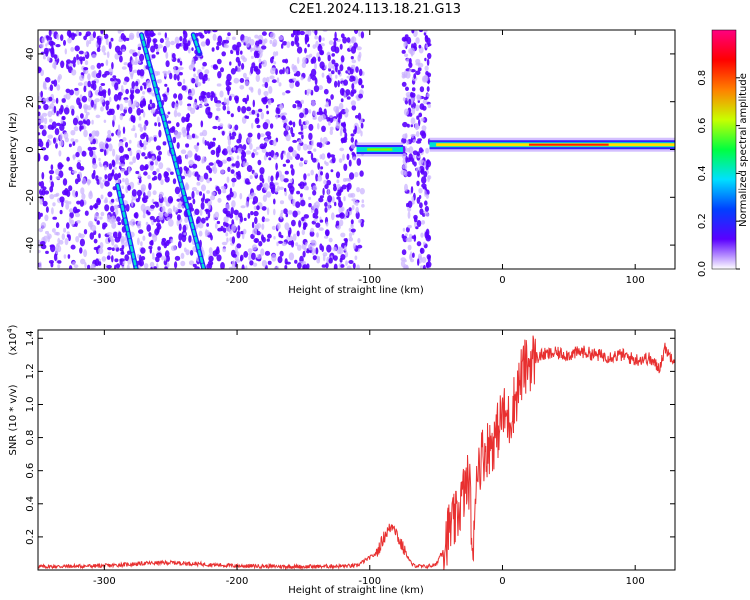 The image size is (750, 600). I want to click on spectrogram-x-axis-title: Height of straight line (km), so click(356, 290).